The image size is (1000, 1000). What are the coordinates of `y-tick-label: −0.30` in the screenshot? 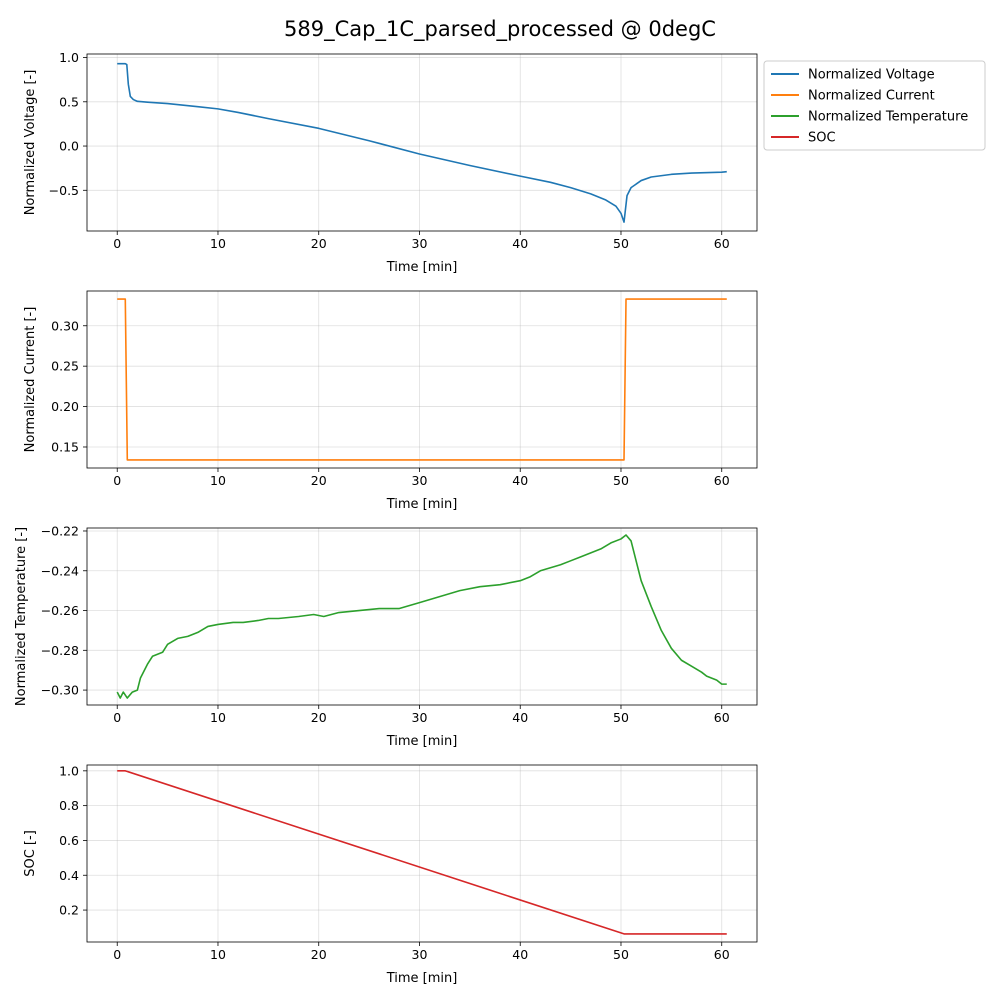 It's located at (60, 690).